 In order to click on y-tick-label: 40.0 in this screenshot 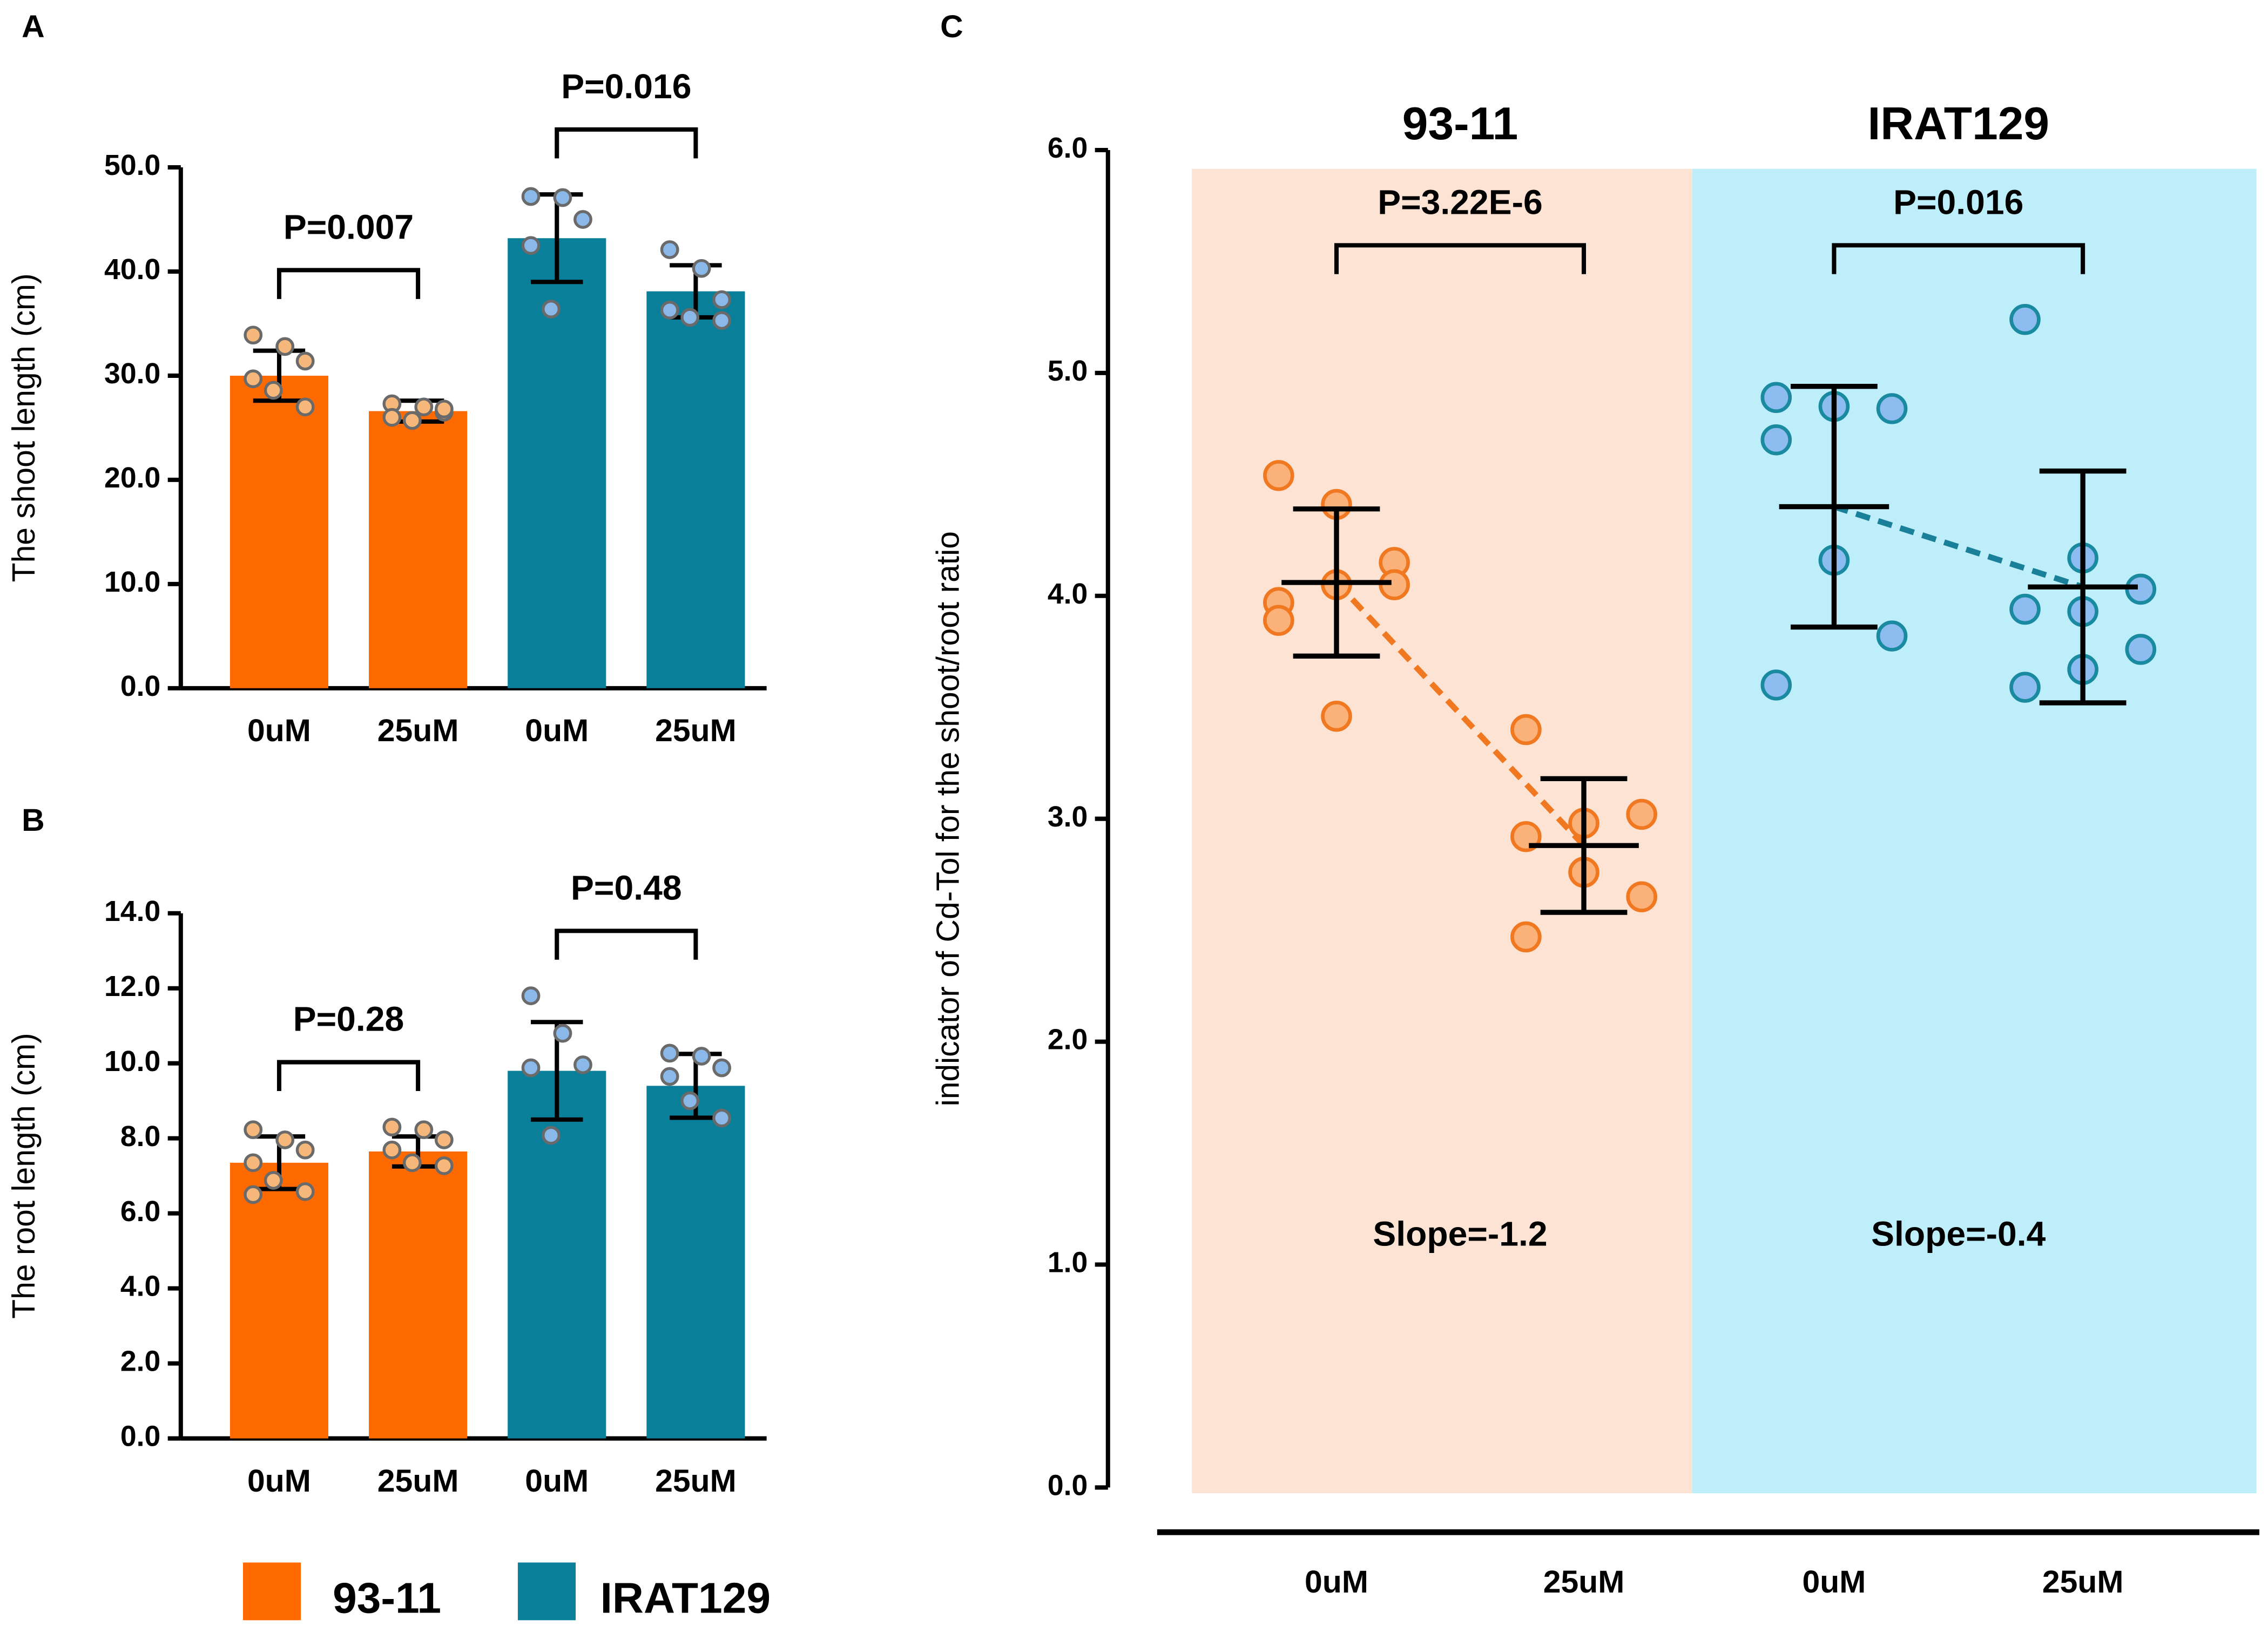, I will do `click(132, 270)`.